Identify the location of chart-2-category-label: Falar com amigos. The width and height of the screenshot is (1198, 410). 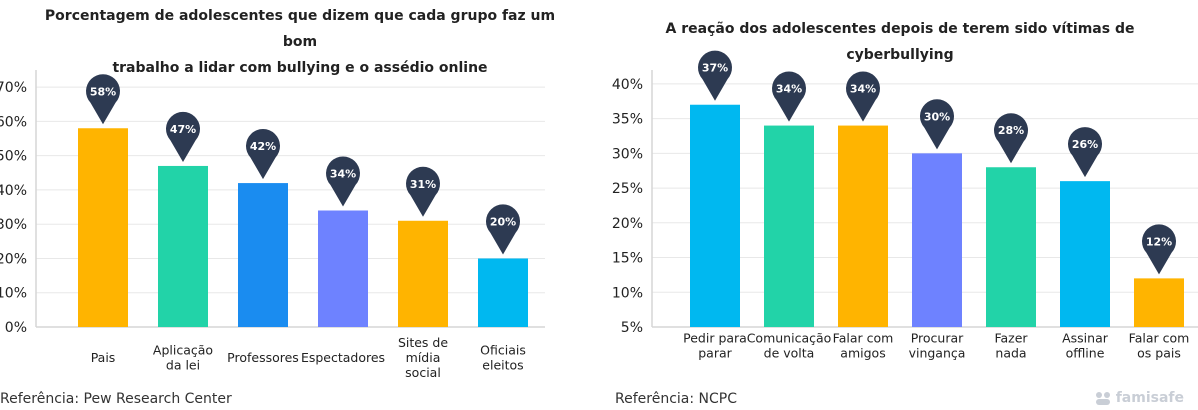
(863, 346).